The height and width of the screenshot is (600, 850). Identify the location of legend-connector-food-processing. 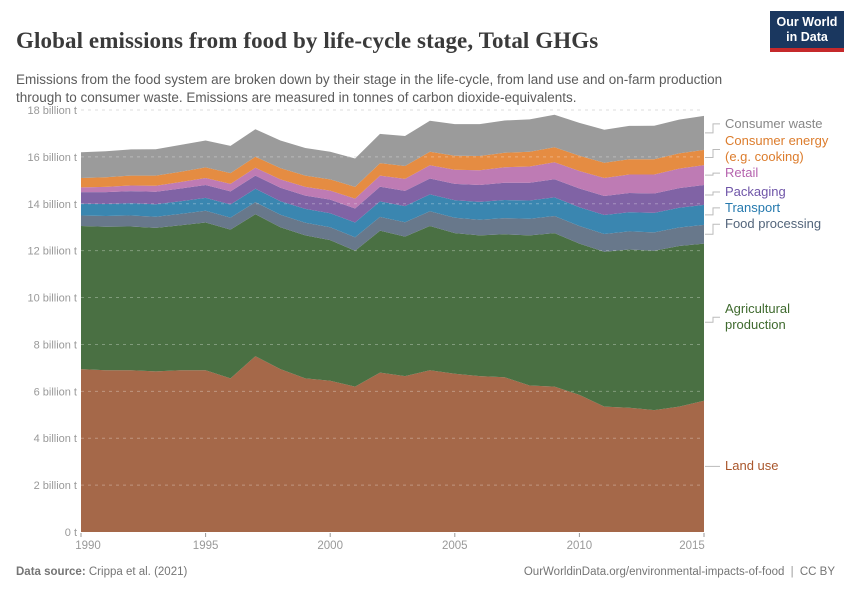
(712, 229).